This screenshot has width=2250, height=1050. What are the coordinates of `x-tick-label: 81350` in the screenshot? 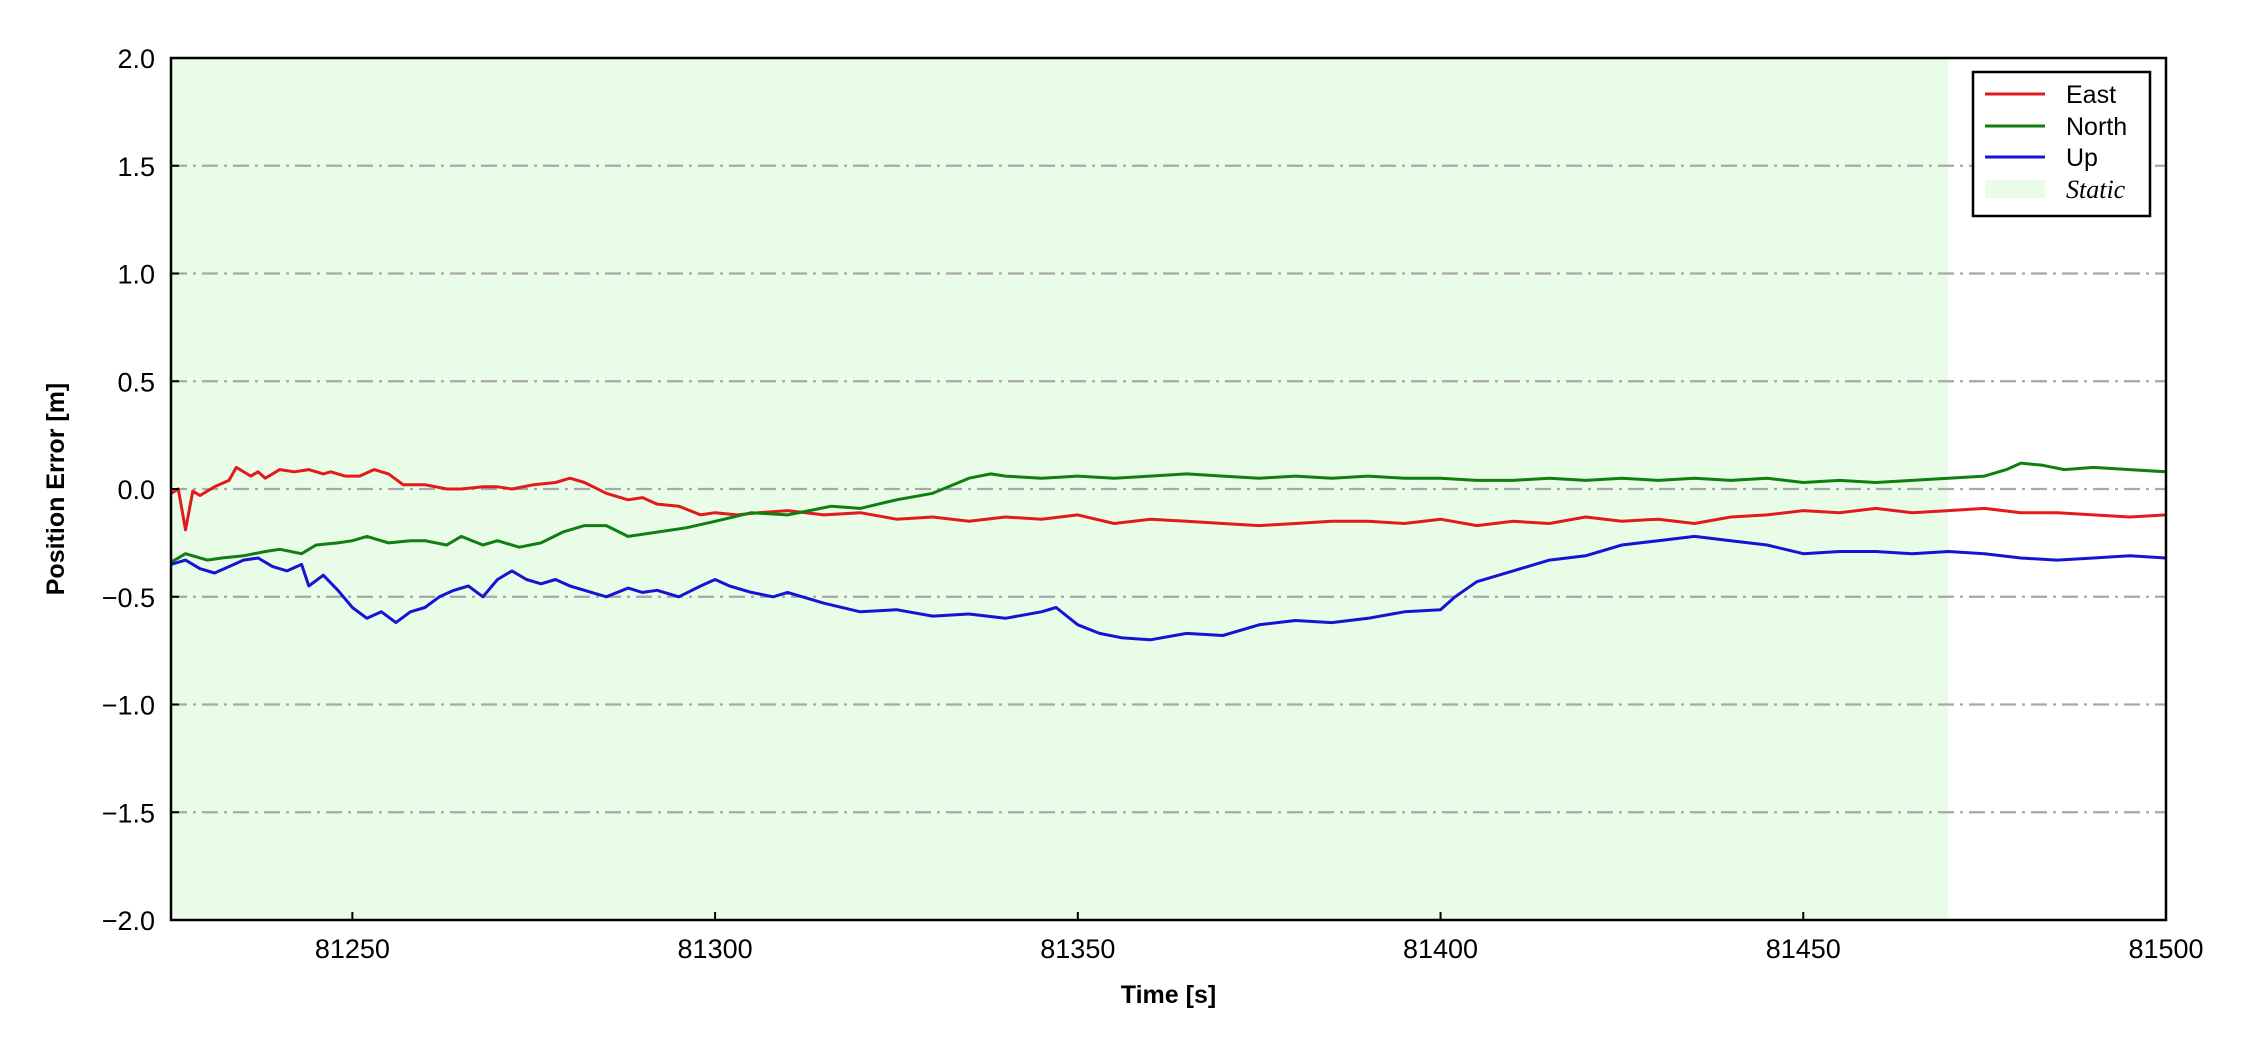 It's located at (1077, 949).